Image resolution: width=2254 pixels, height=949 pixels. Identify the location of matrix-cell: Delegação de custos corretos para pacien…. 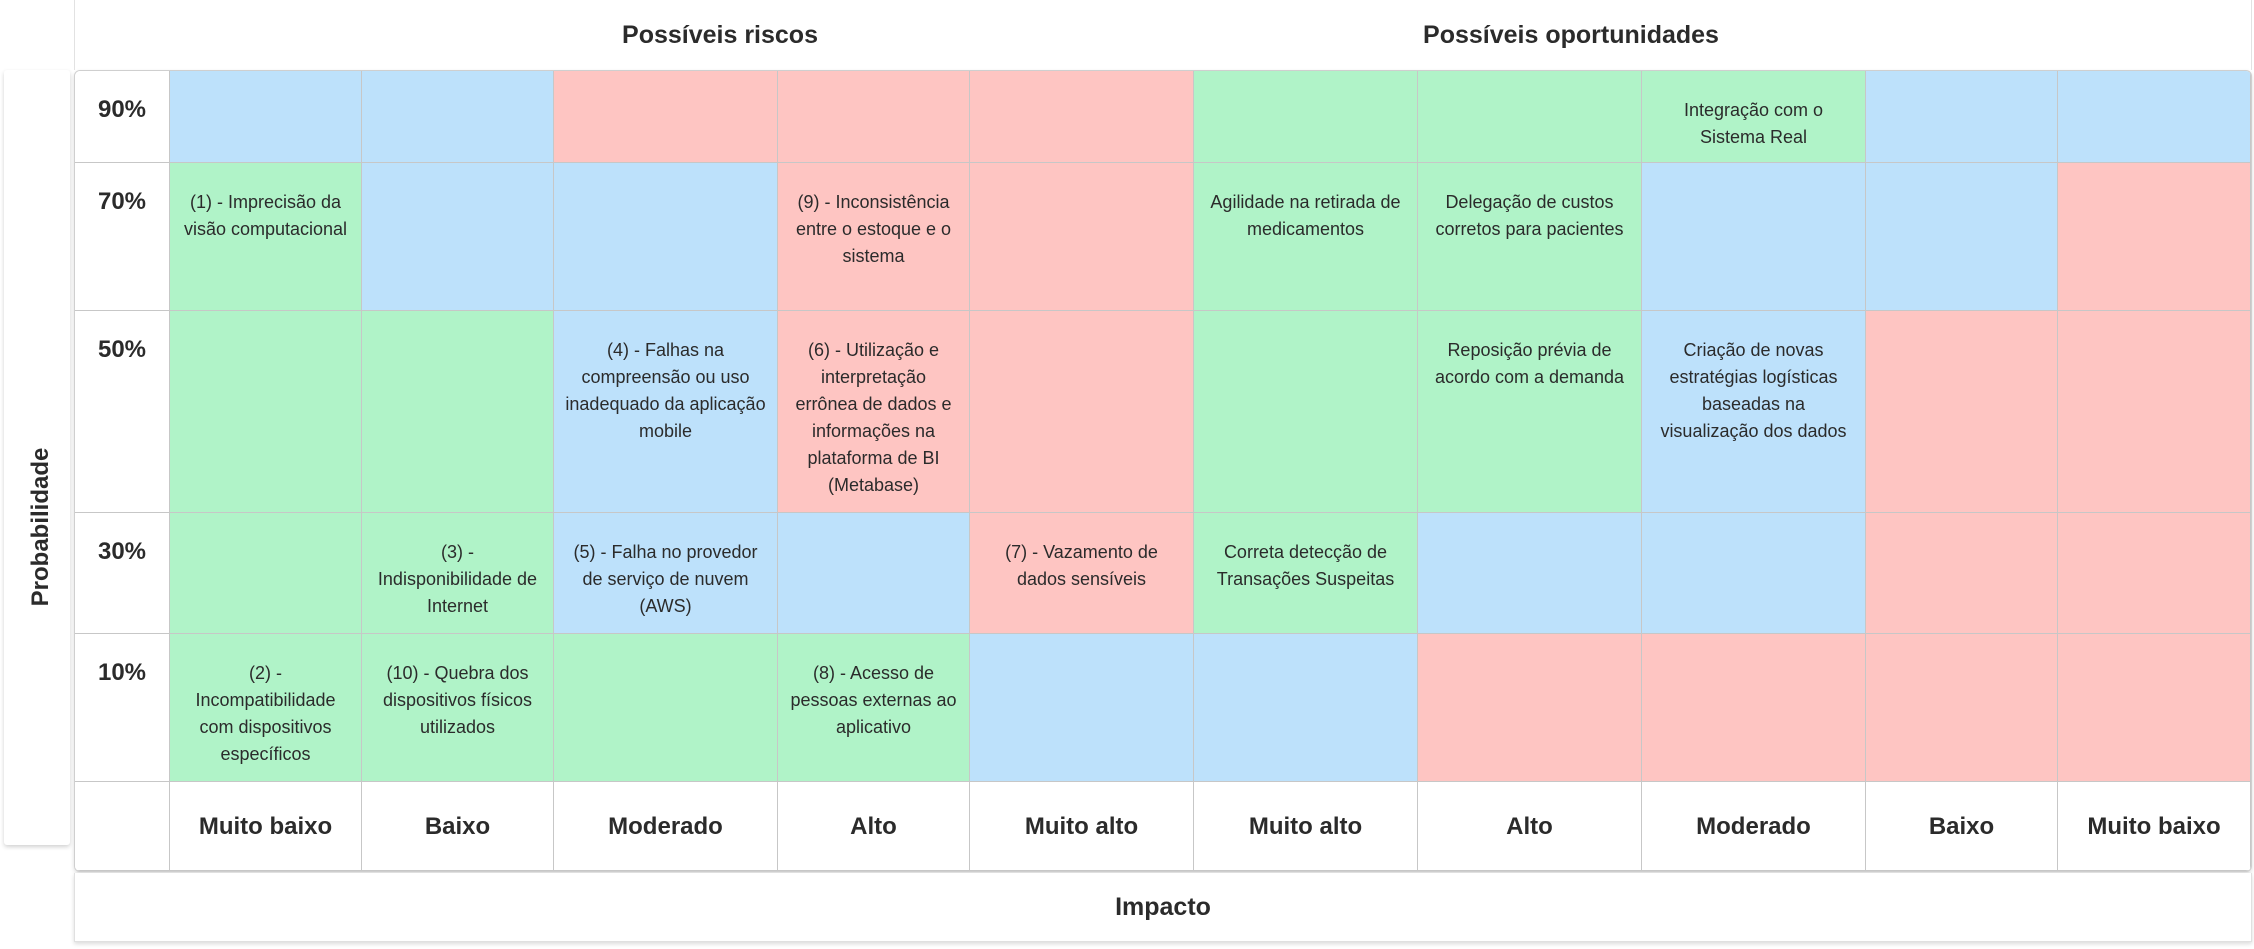
(1530, 237).